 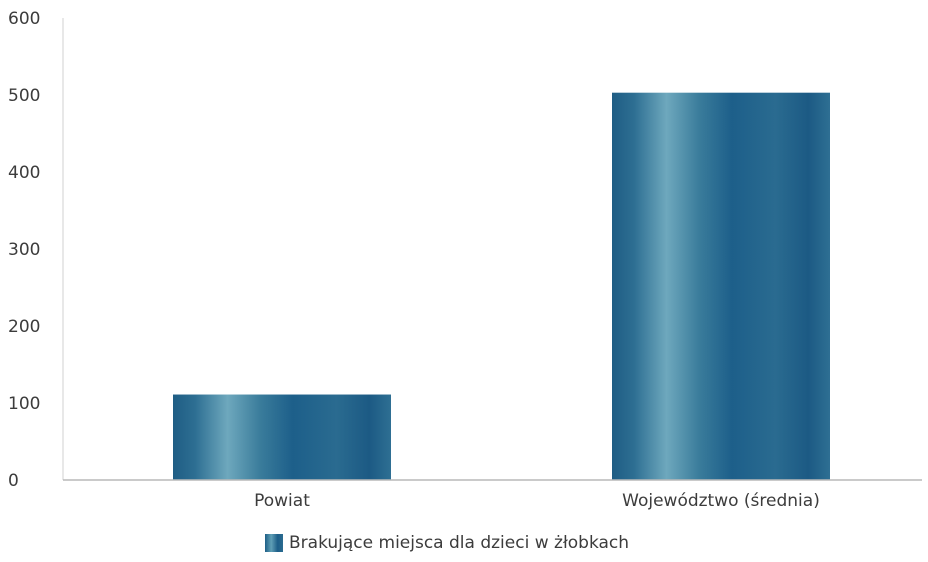 What do you see at coordinates (537, 501) in the screenshot?
I see `x-axis-labels: Powiat Województwo (średnia)` at bounding box center [537, 501].